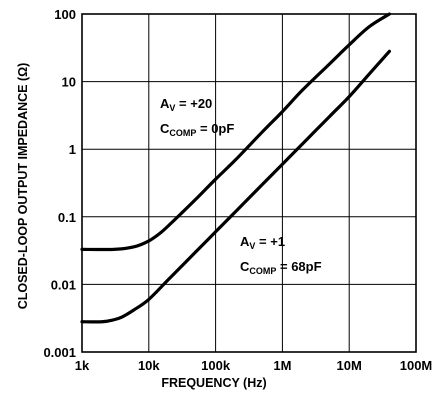  I want to click on x-tick-label: 10M, so click(349, 365).